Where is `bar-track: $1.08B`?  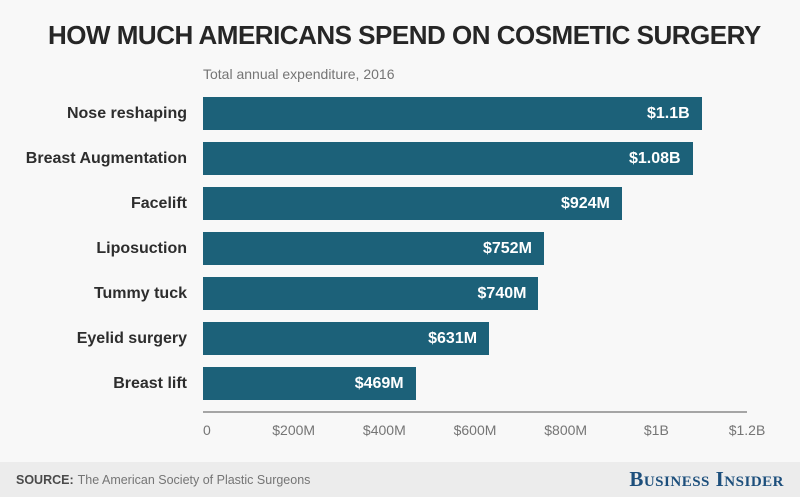
bar-track: $1.08B is located at coordinates (475, 158).